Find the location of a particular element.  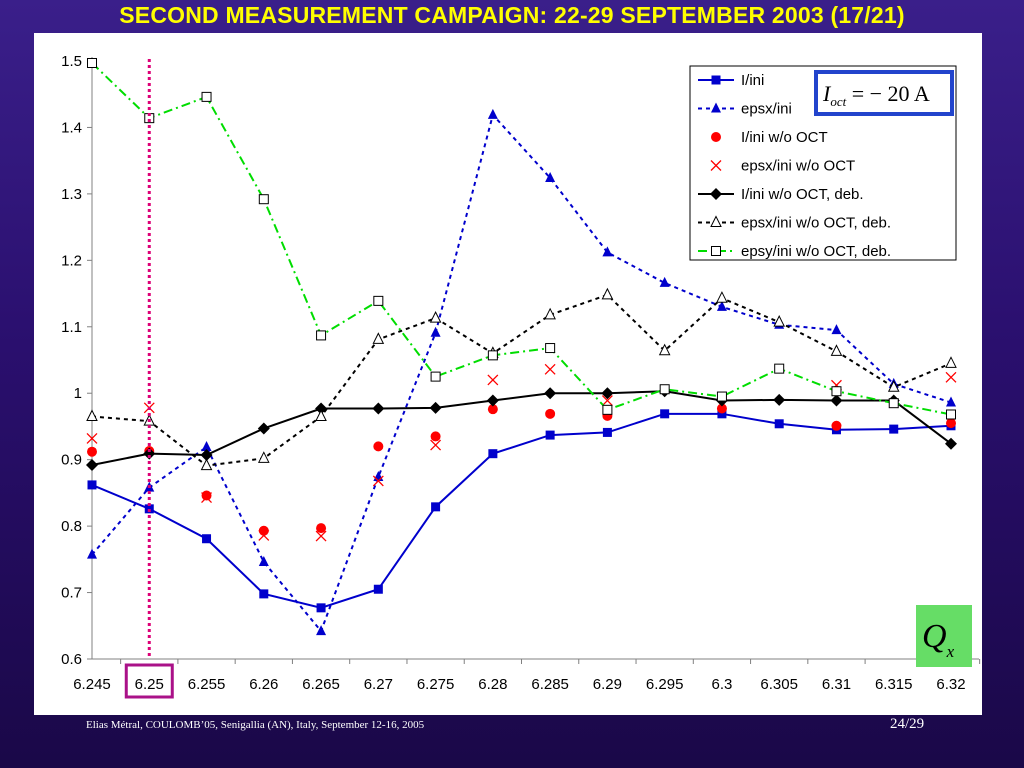

legend-item: epsx/ini w/o OCT, deb. is located at coordinates (794, 223).